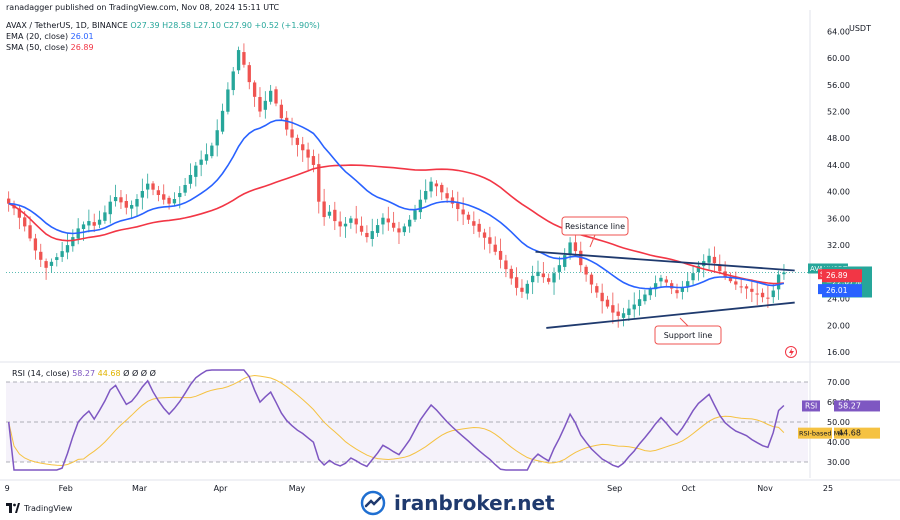 This screenshot has width=900, height=520. I want to click on sma-label: SMA (50, close), so click(37, 47).